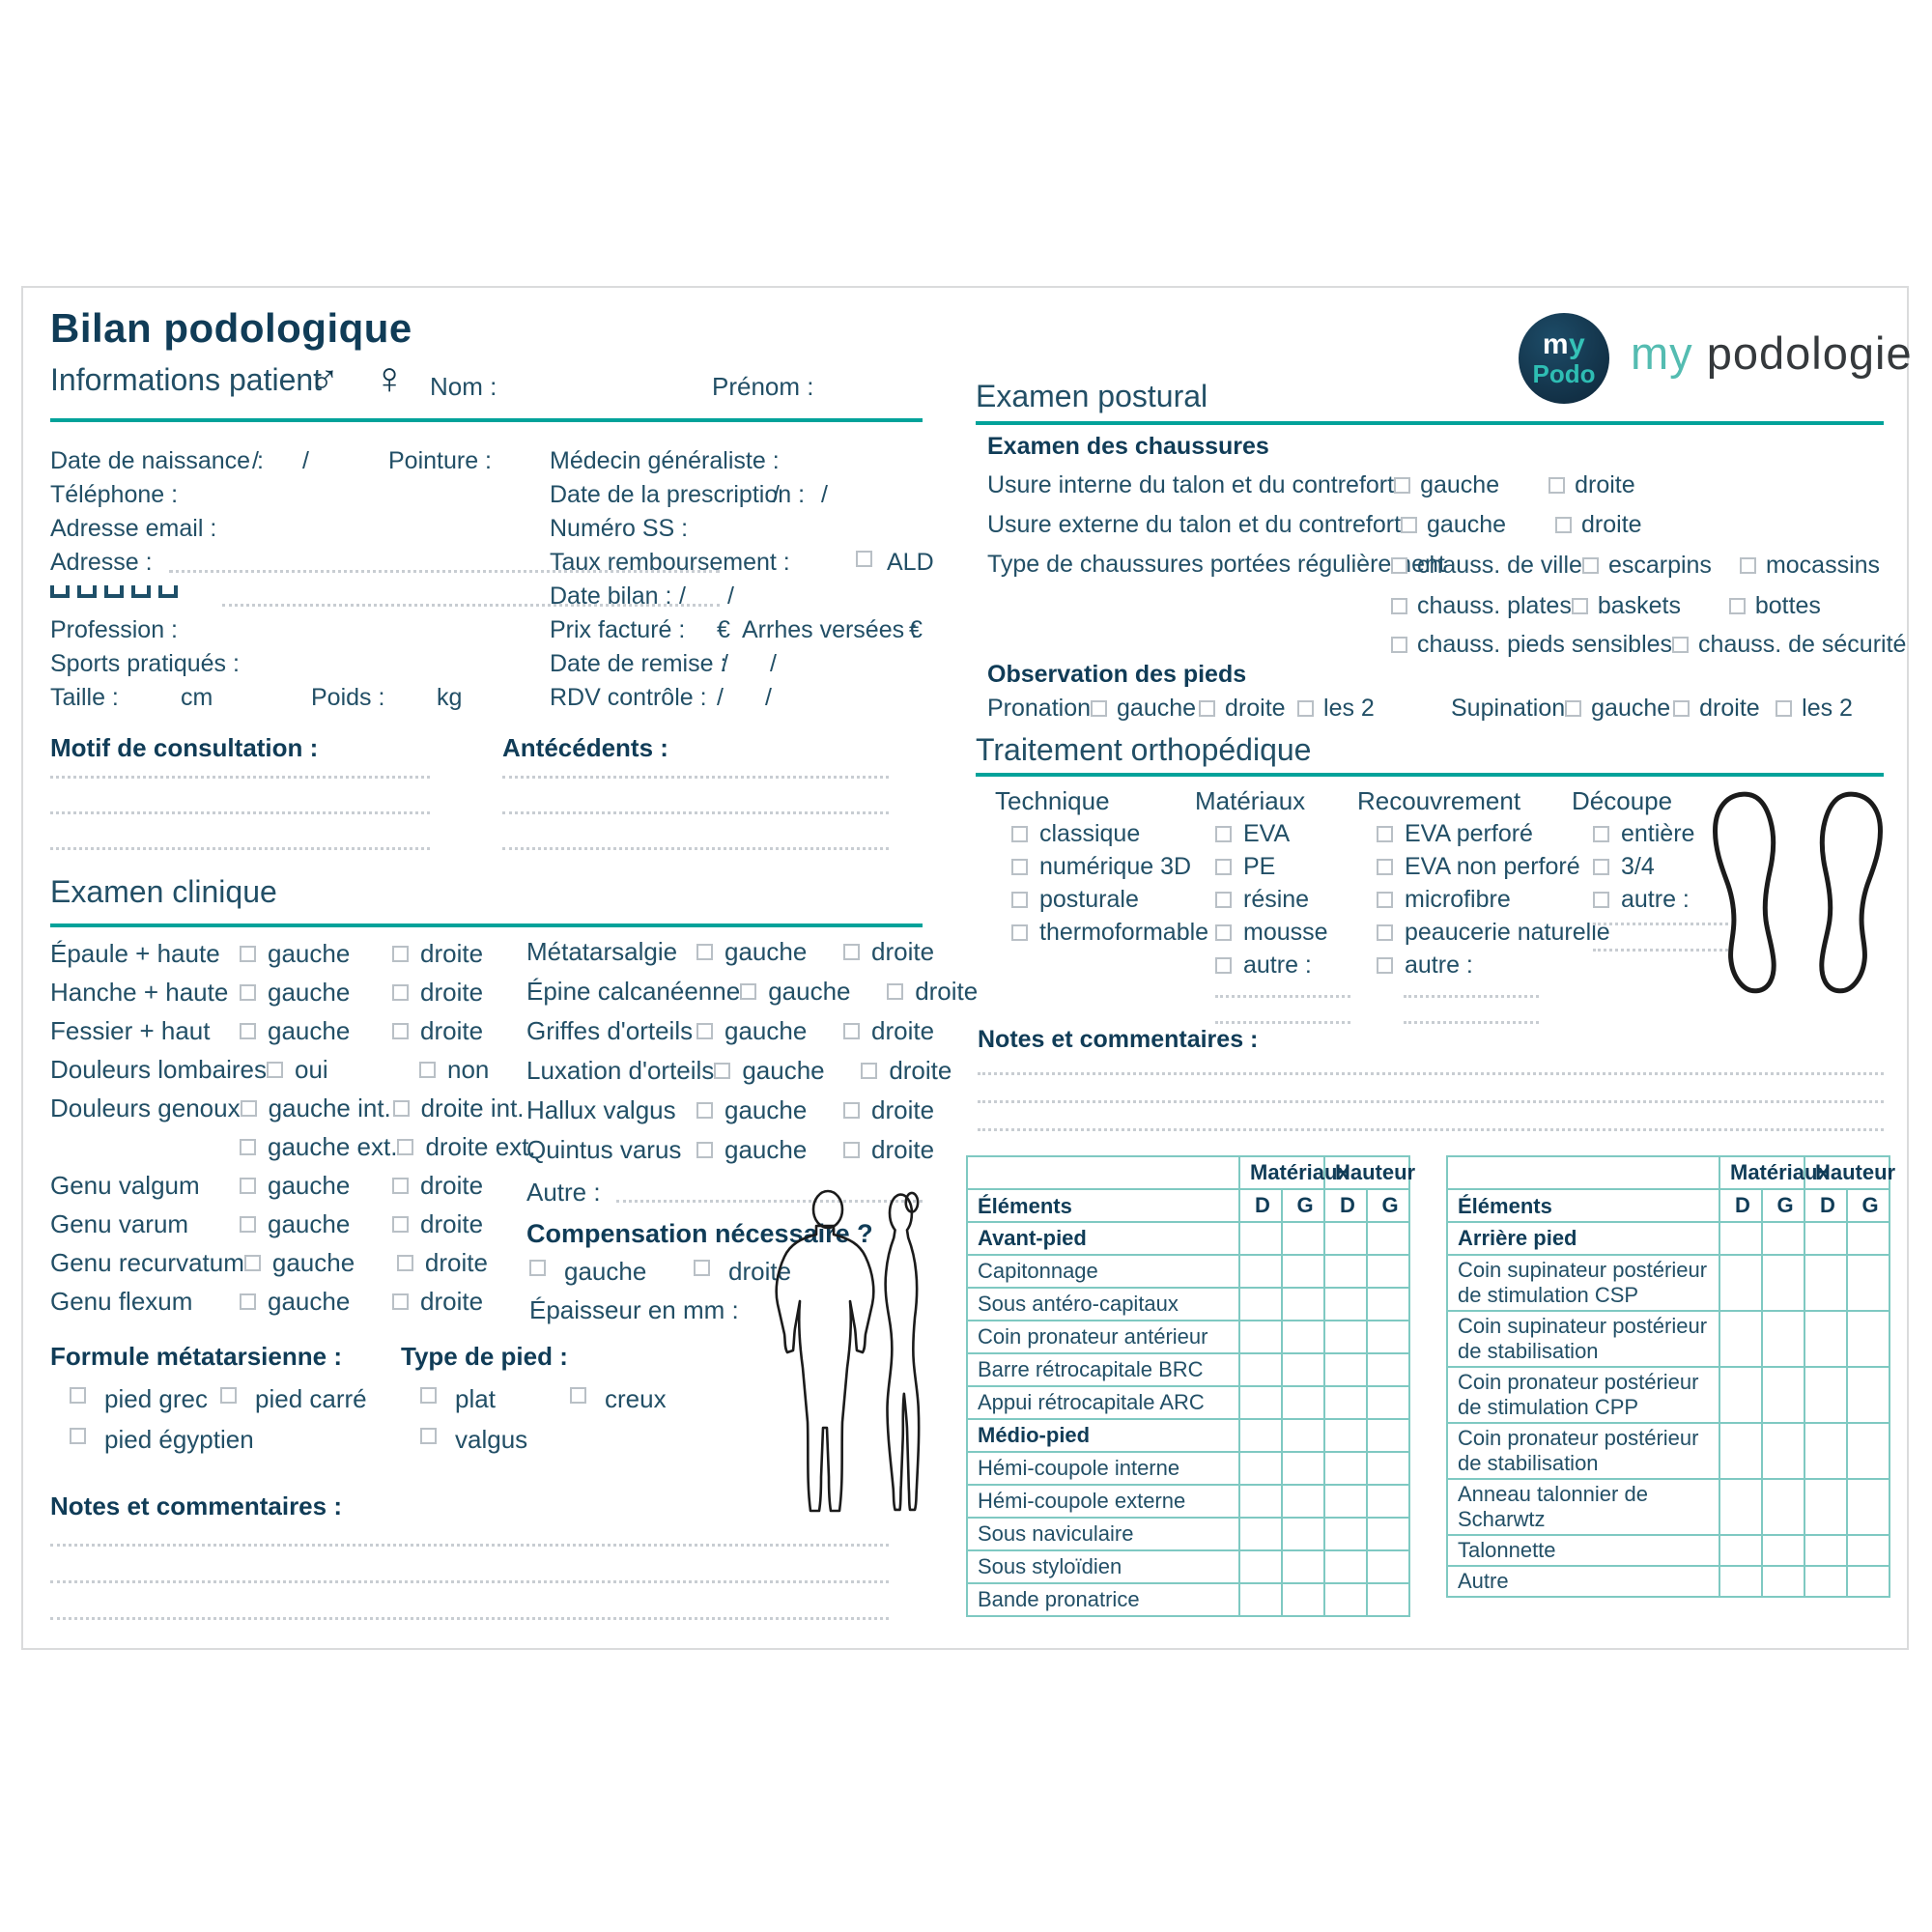  Describe the element at coordinates (1385, 866) in the screenshot. I see `checkbox-eva-non-perfore` at that location.